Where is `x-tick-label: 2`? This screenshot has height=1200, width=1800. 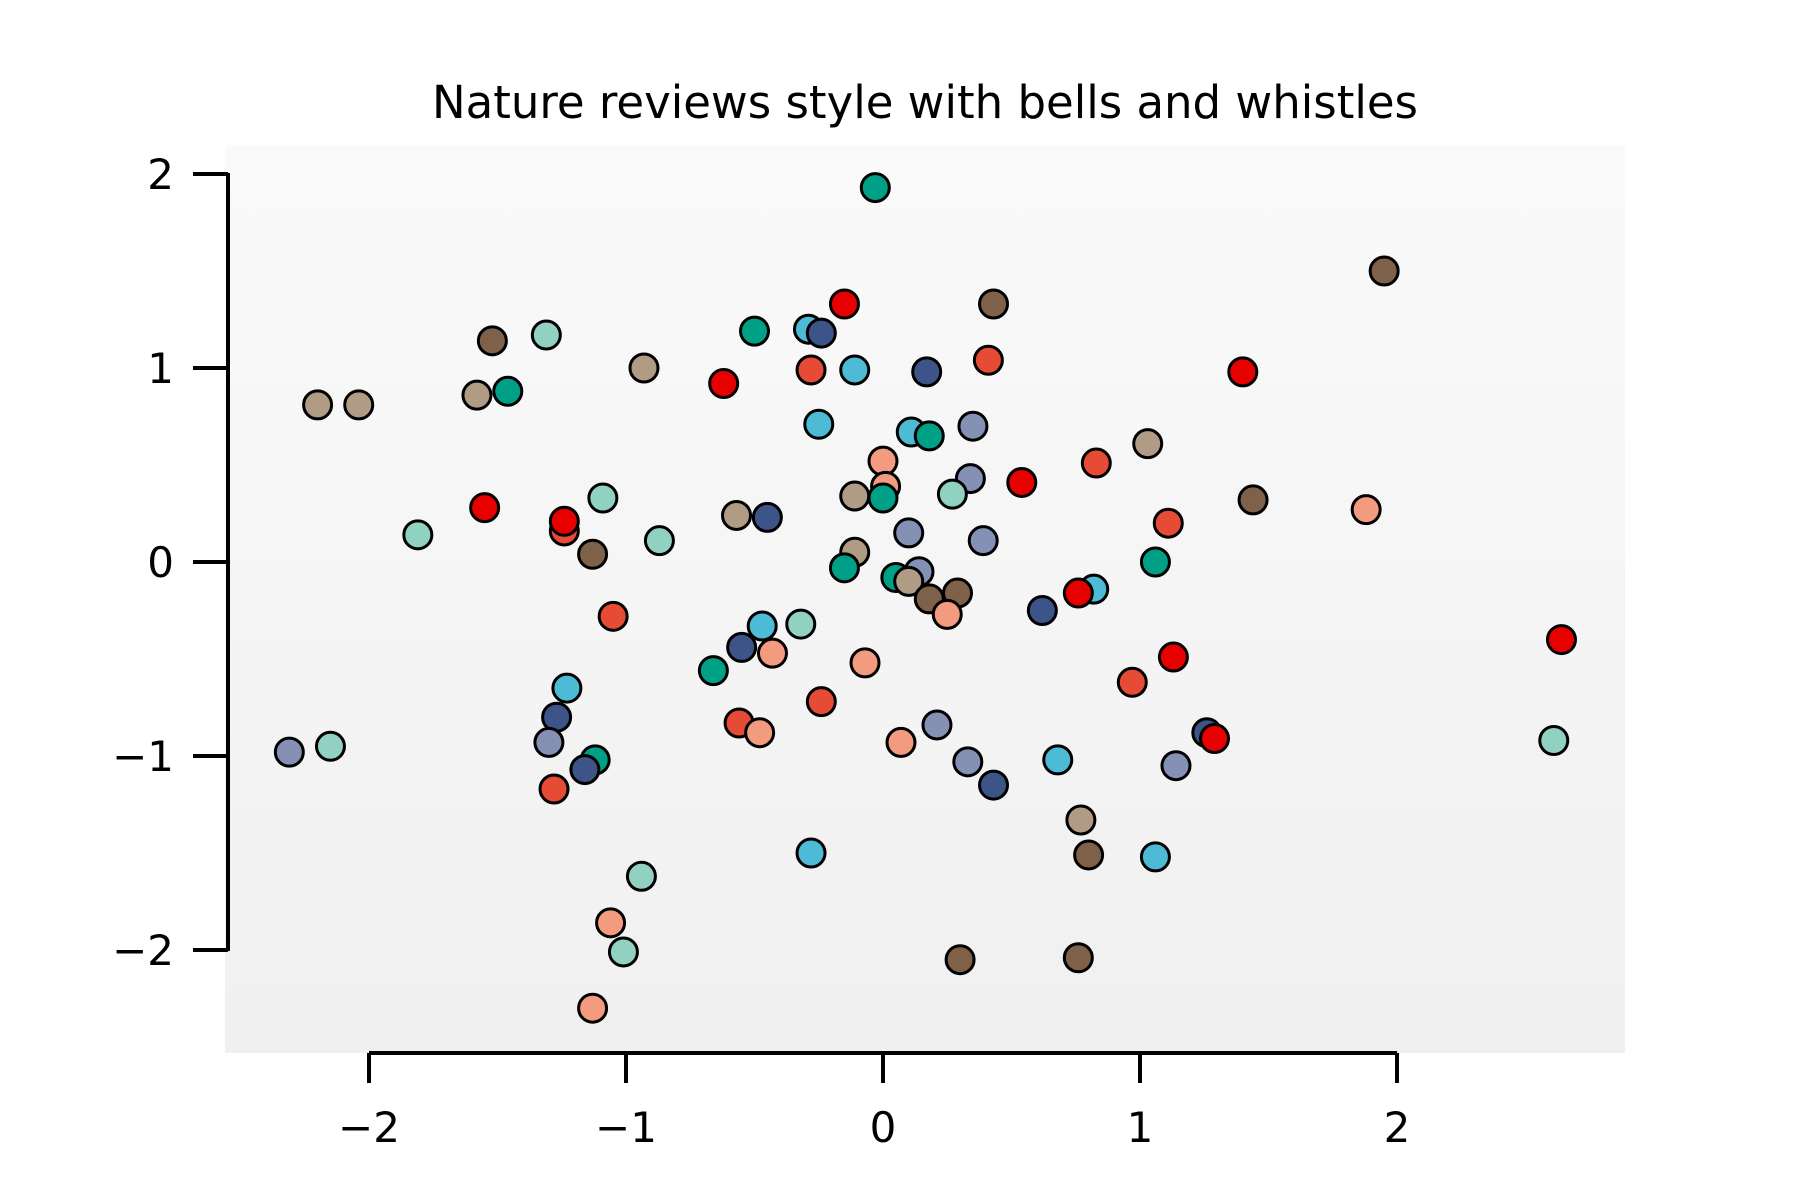
x-tick-label: 2 is located at coordinates (1397, 1127).